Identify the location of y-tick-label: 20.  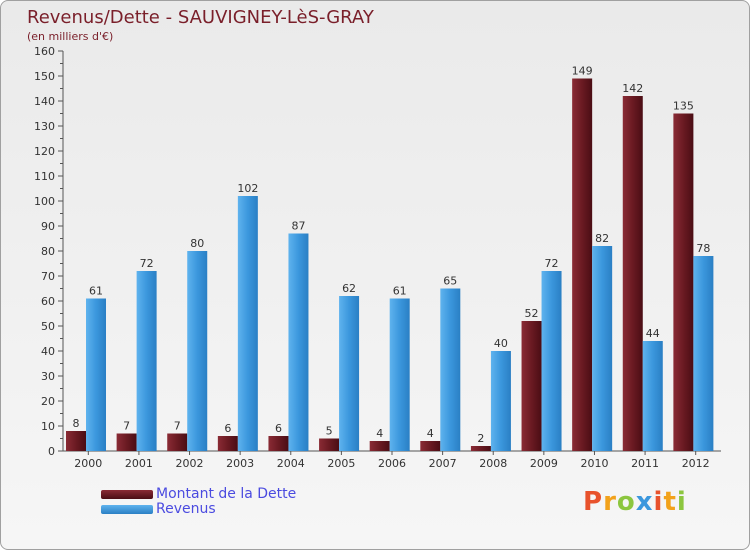
(48, 401).